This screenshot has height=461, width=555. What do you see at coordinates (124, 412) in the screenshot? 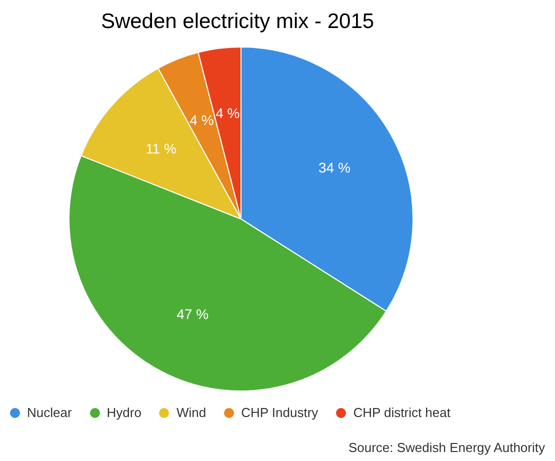
I see `legend-label: Hydro` at bounding box center [124, 412].